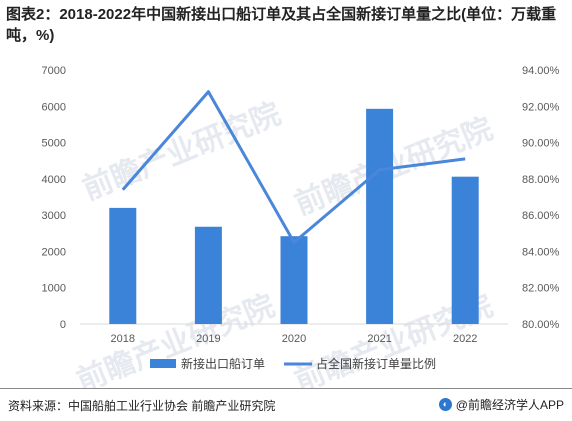 This screenshot has height=421, width=572. Describe the element at coordinates (54, 252) in the screenshot. I see `y-left-tick-label: 2000` at that location.